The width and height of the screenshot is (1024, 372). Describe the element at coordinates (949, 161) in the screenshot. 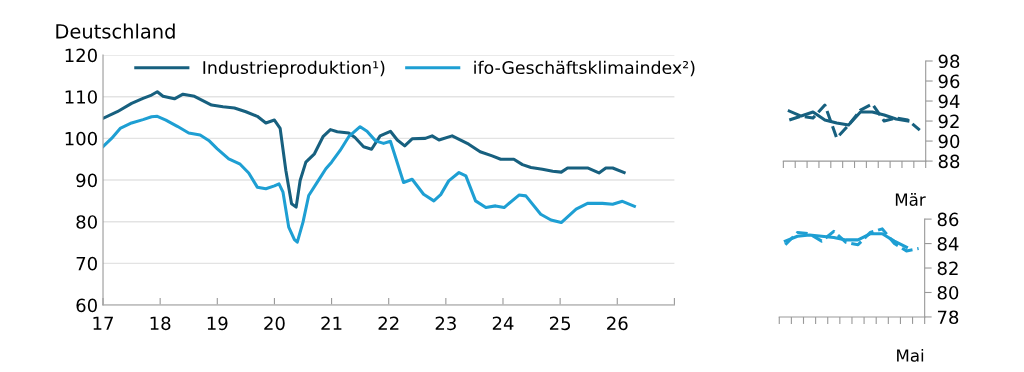

I see `y-tick-label: 88` at that location.